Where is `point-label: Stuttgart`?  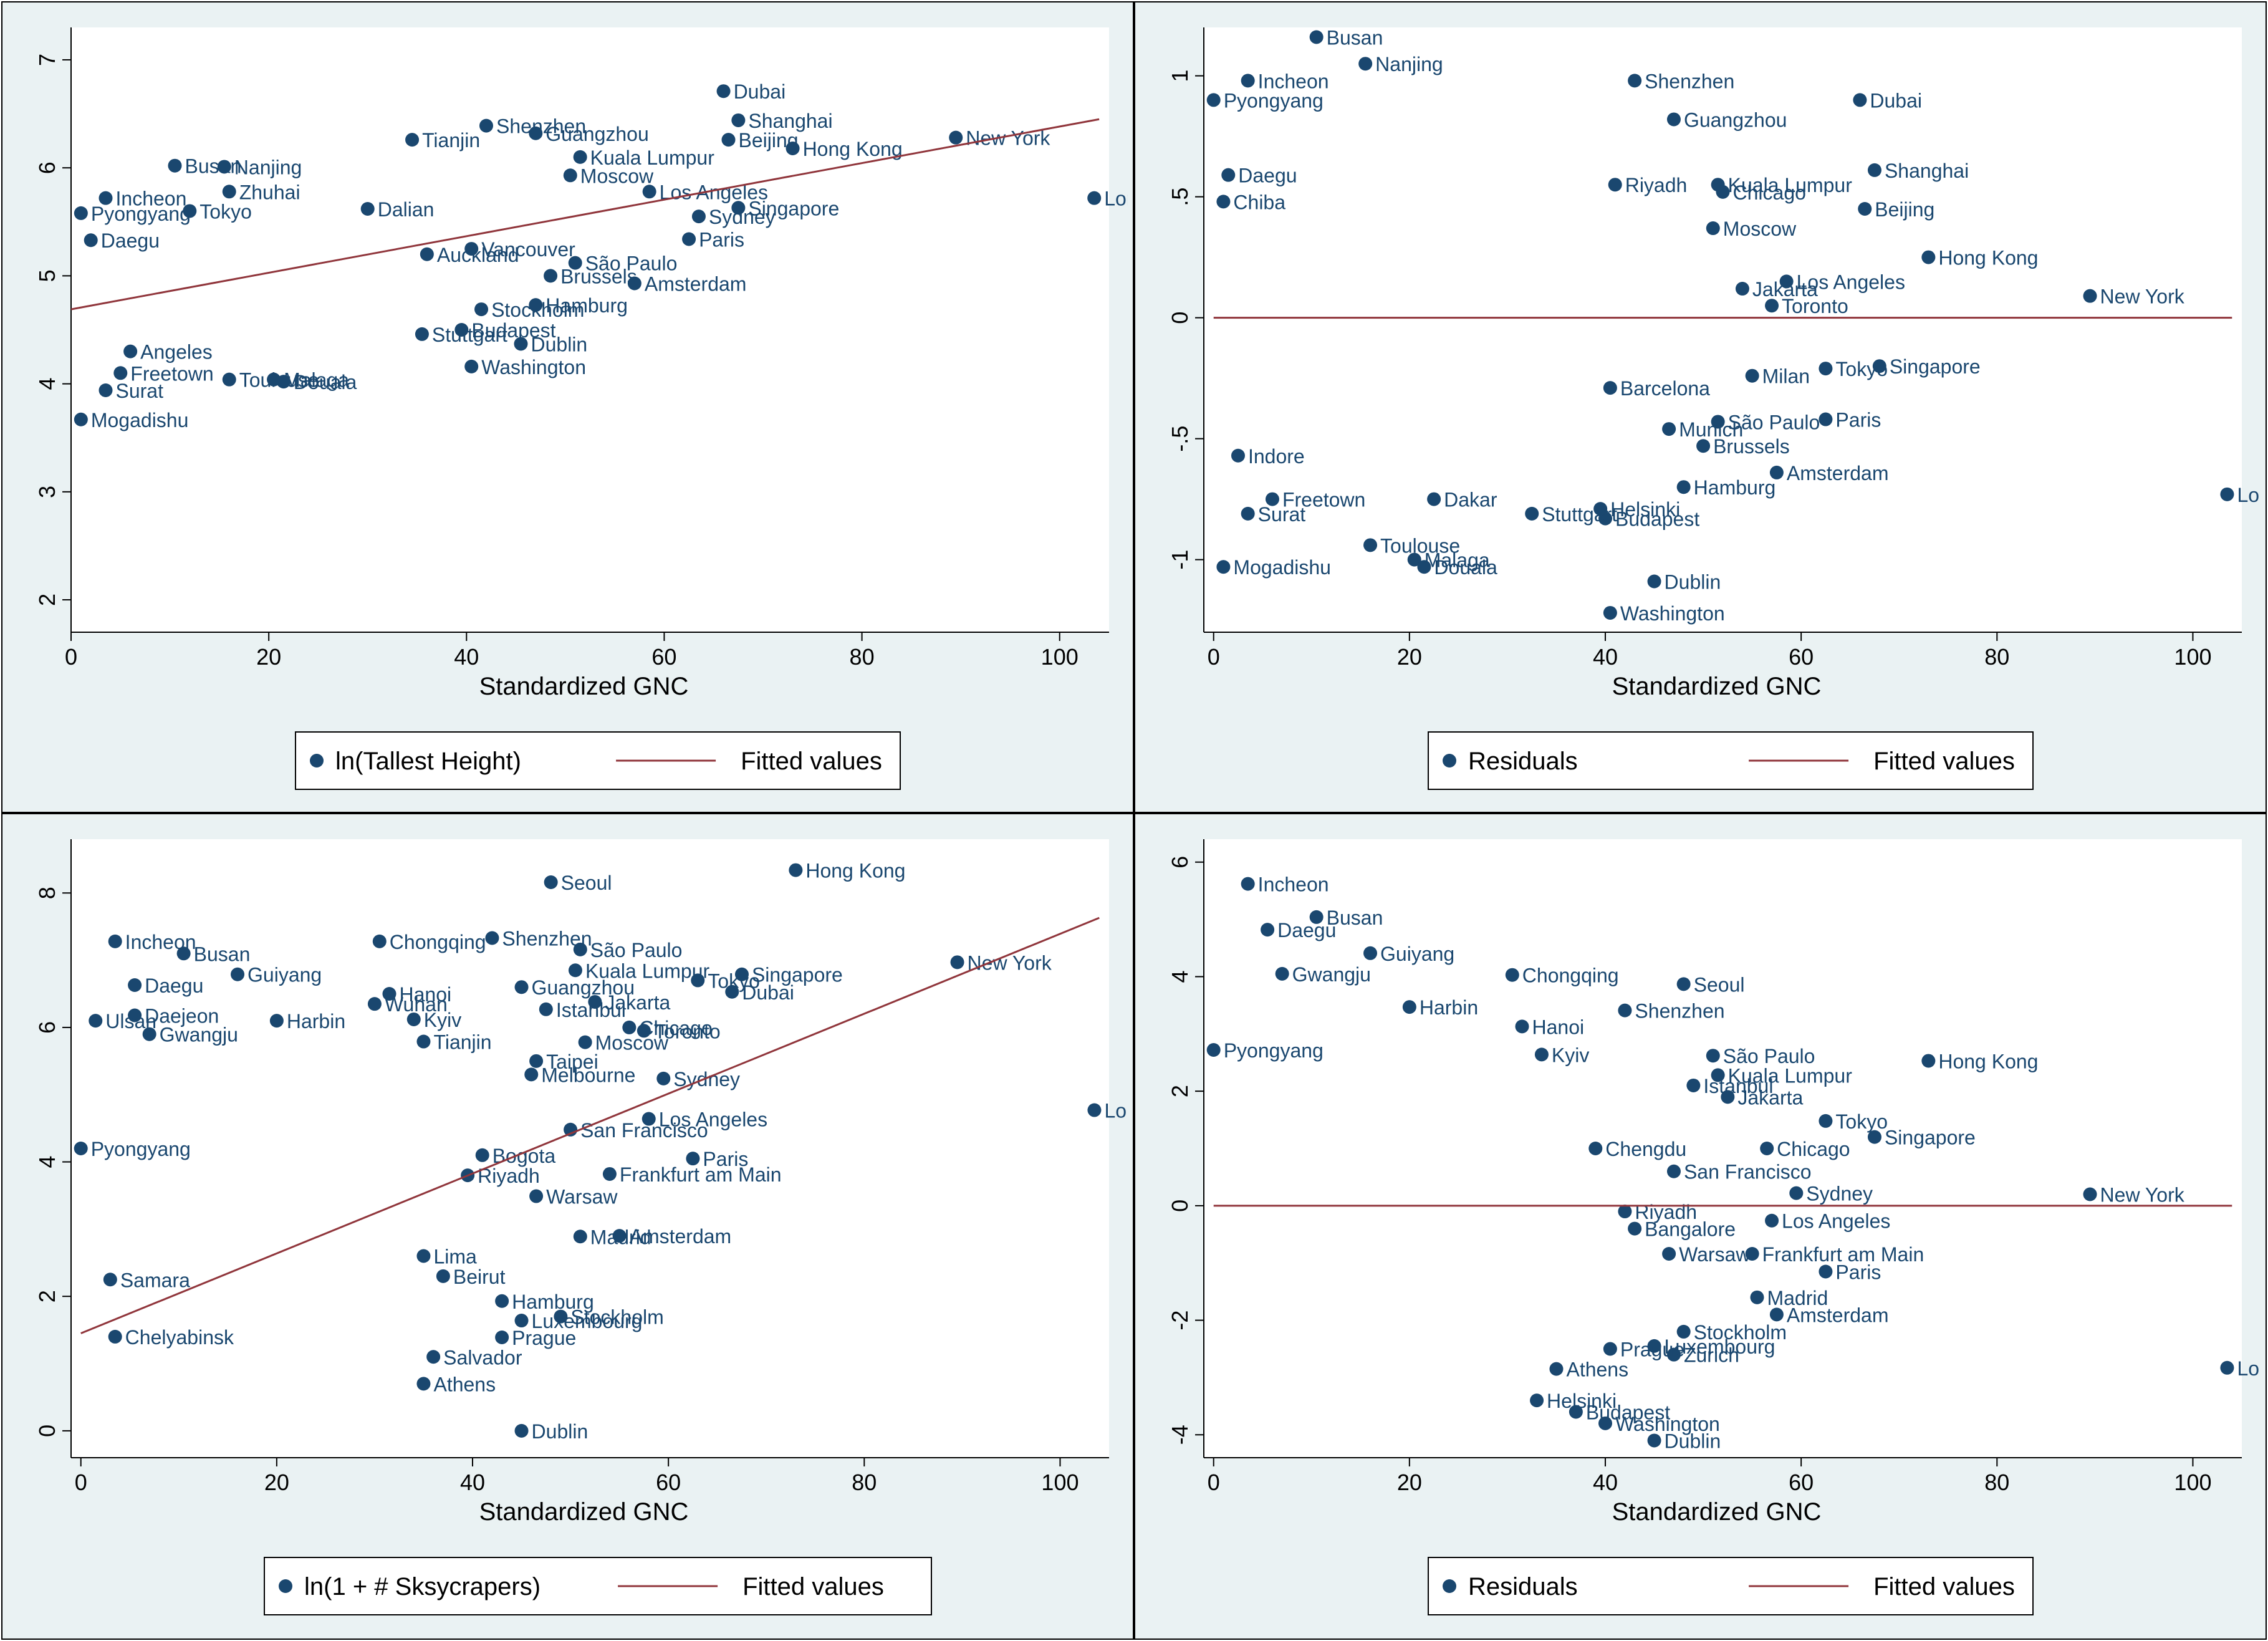
point-label: Stuttgart is located at coordinates (469, 335).